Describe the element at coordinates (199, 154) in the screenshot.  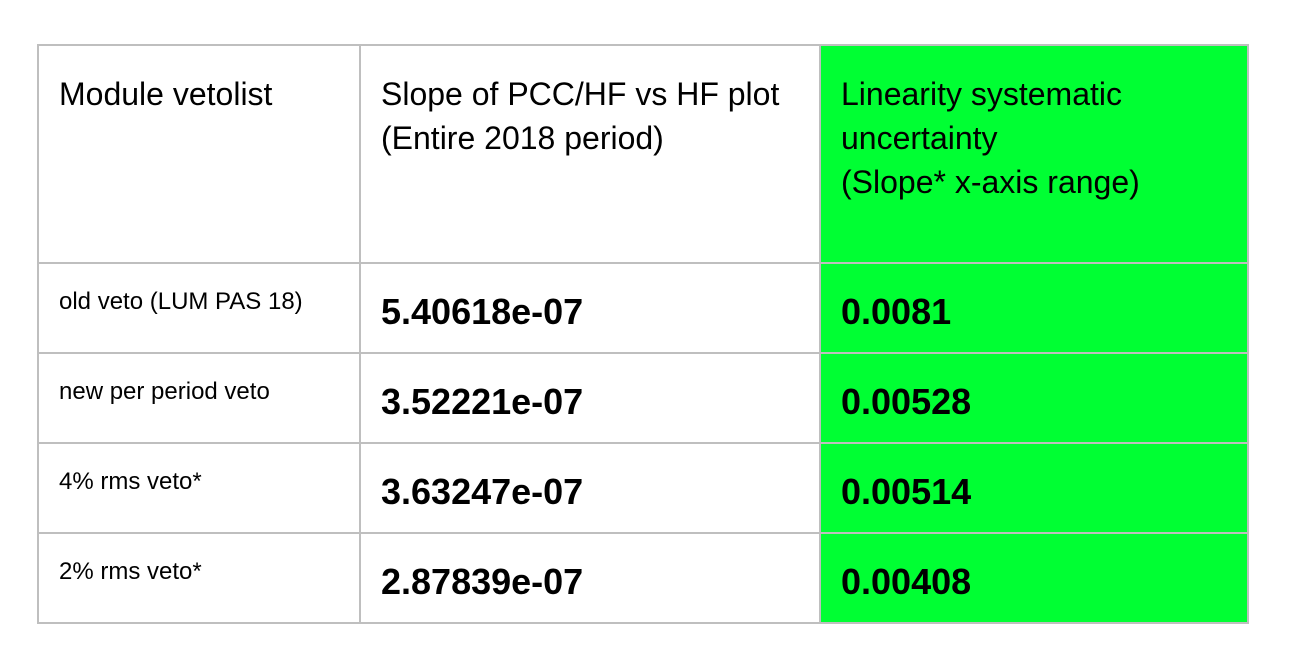
I see `header-cell-module-vetolist: Module vetolist` at that location.